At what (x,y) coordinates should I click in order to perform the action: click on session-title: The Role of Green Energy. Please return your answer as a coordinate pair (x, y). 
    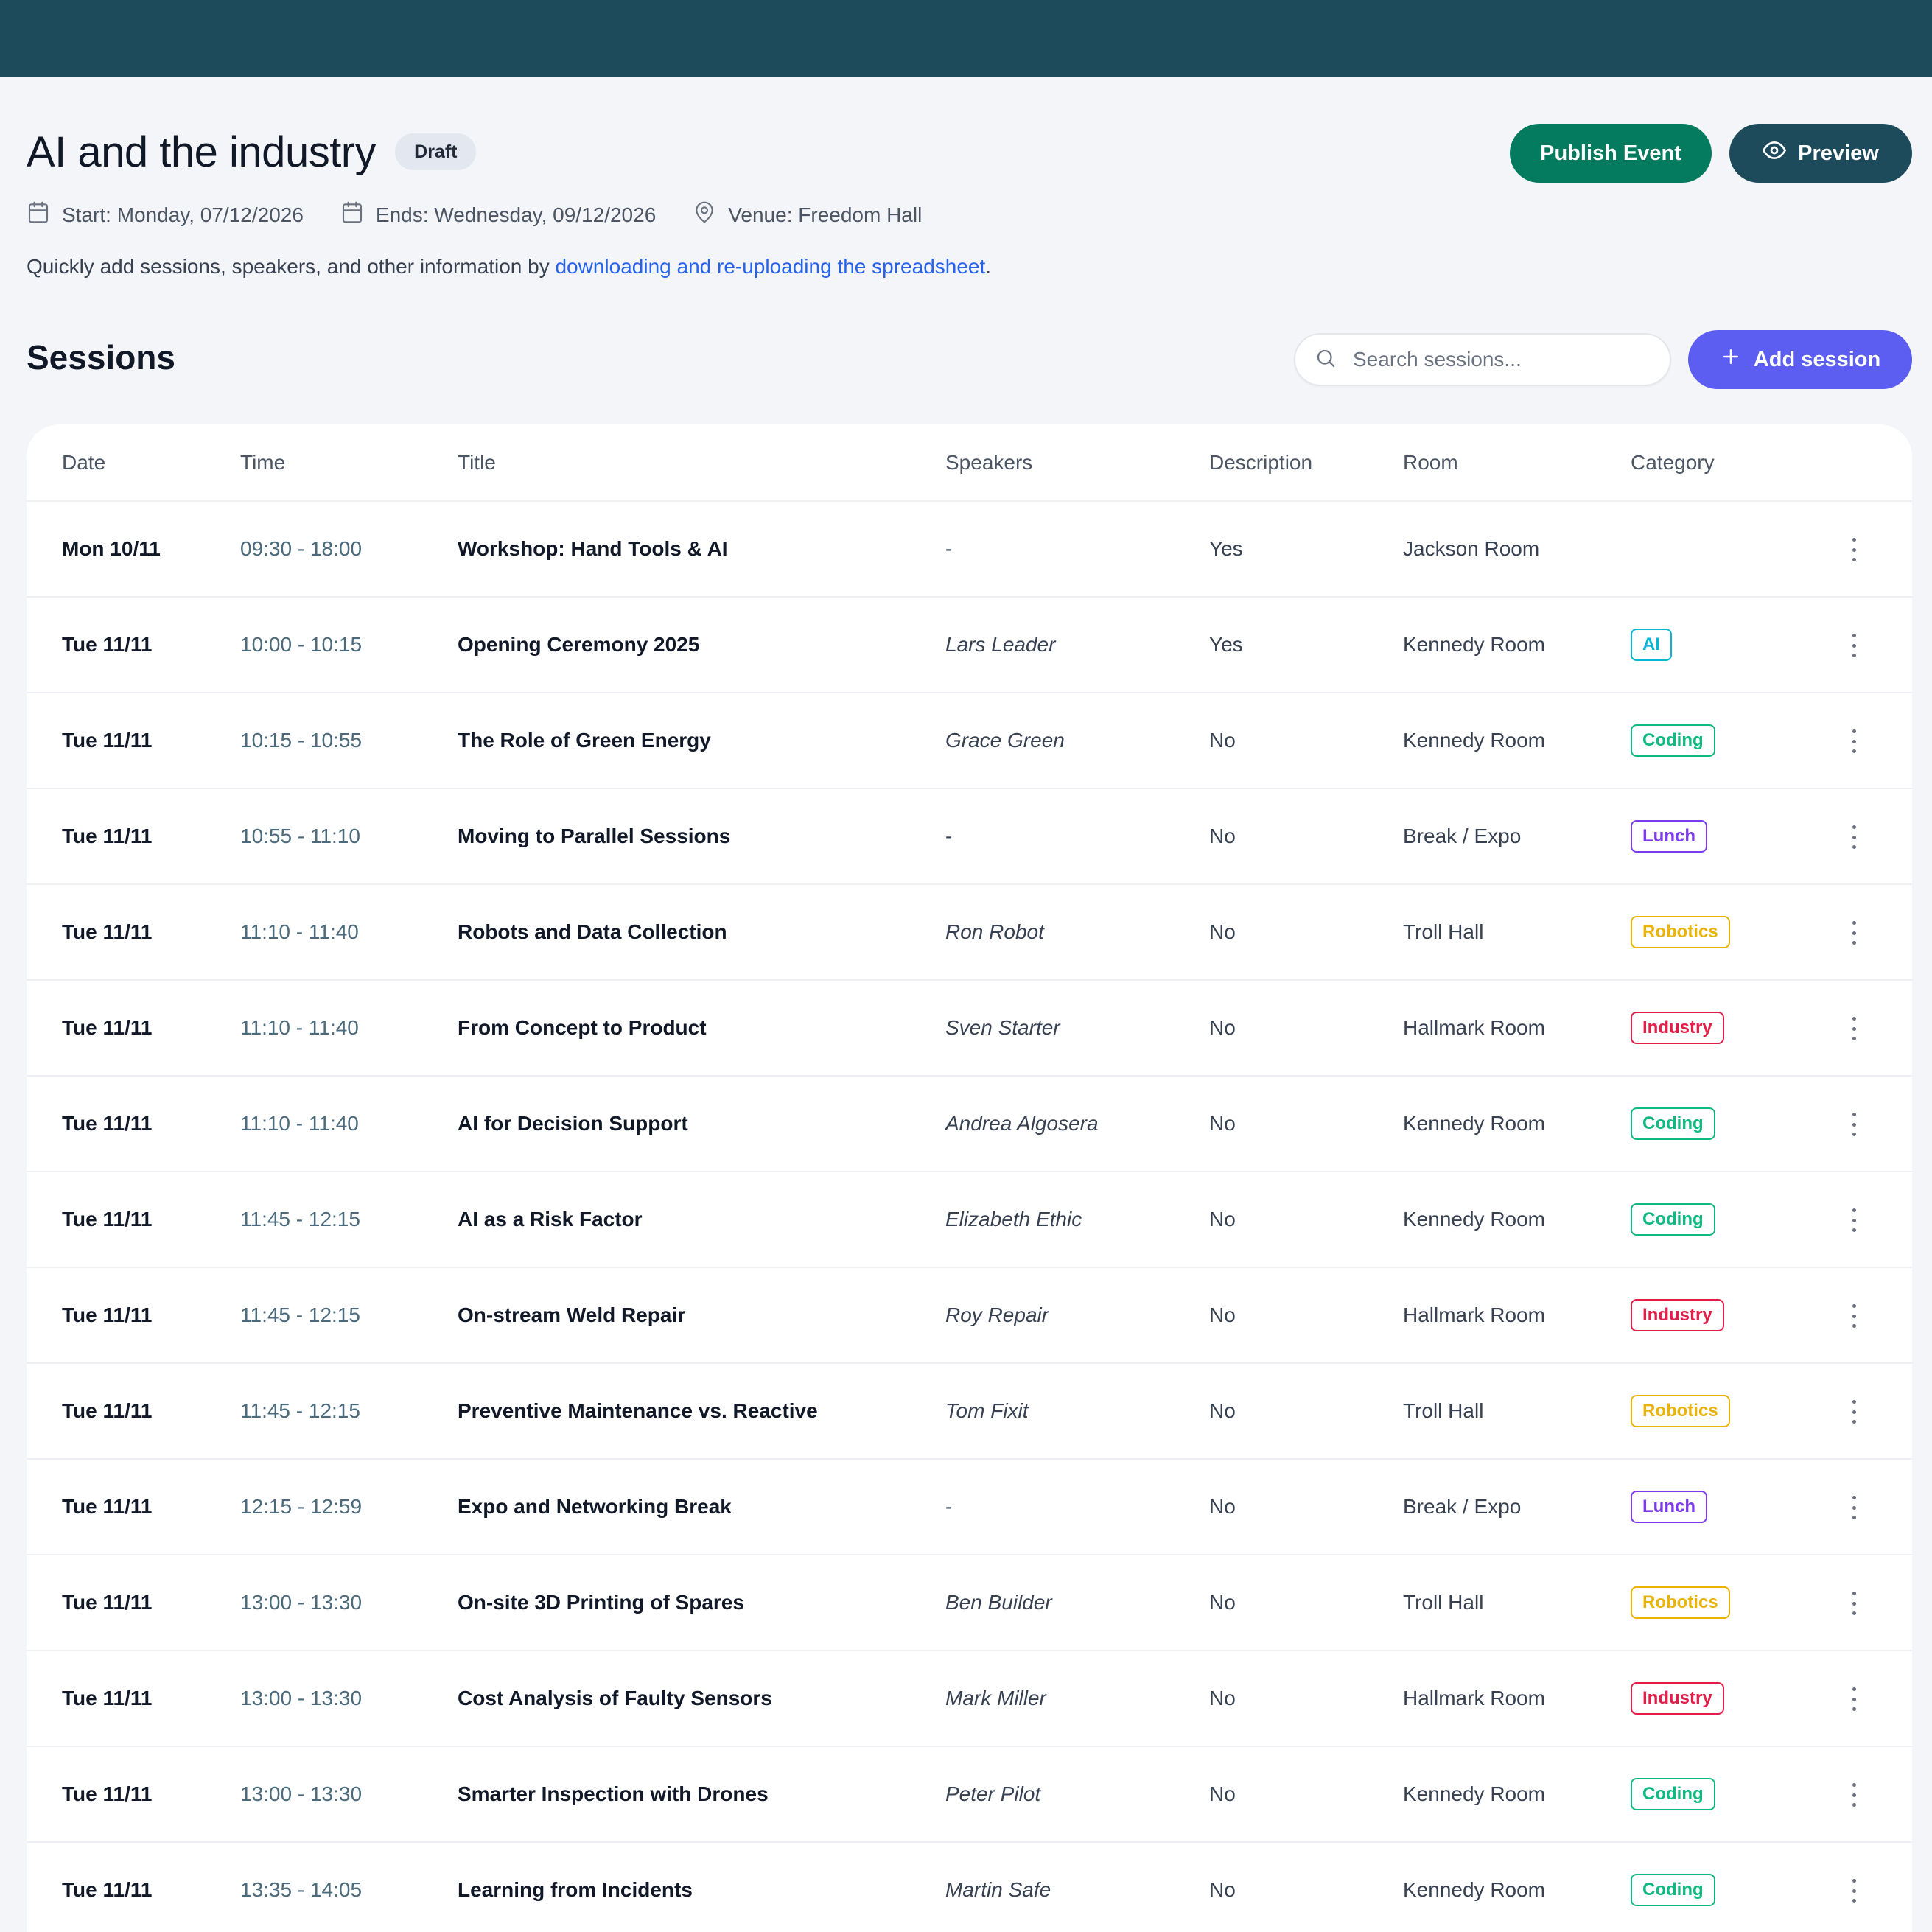
    Looking at the image, I should click on (584, 740).